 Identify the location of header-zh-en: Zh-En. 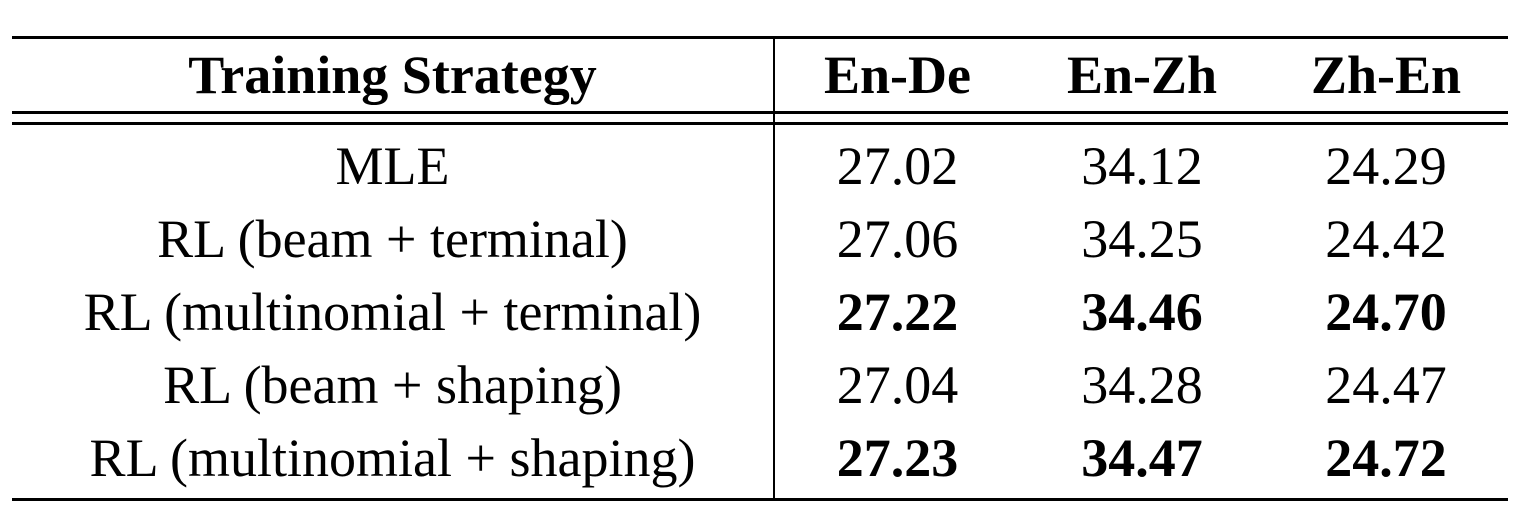
(1386, 75).